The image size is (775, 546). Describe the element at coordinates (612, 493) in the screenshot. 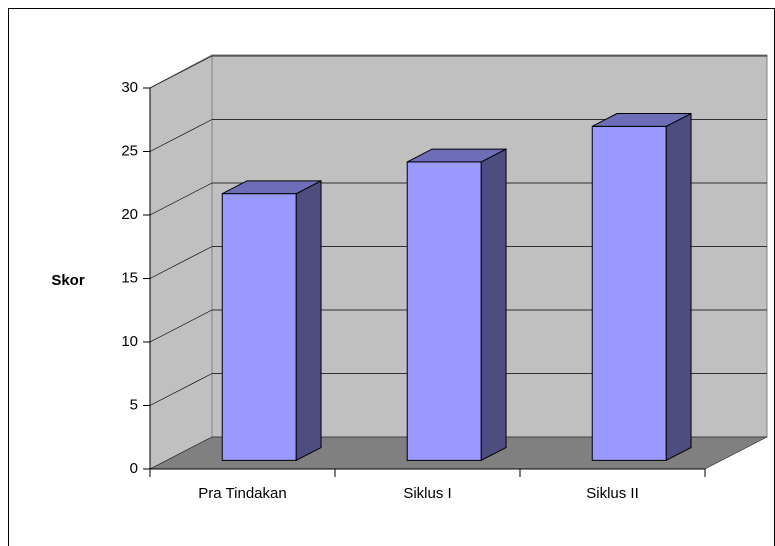

I see `x-tick-label: Siklus II` at that location.